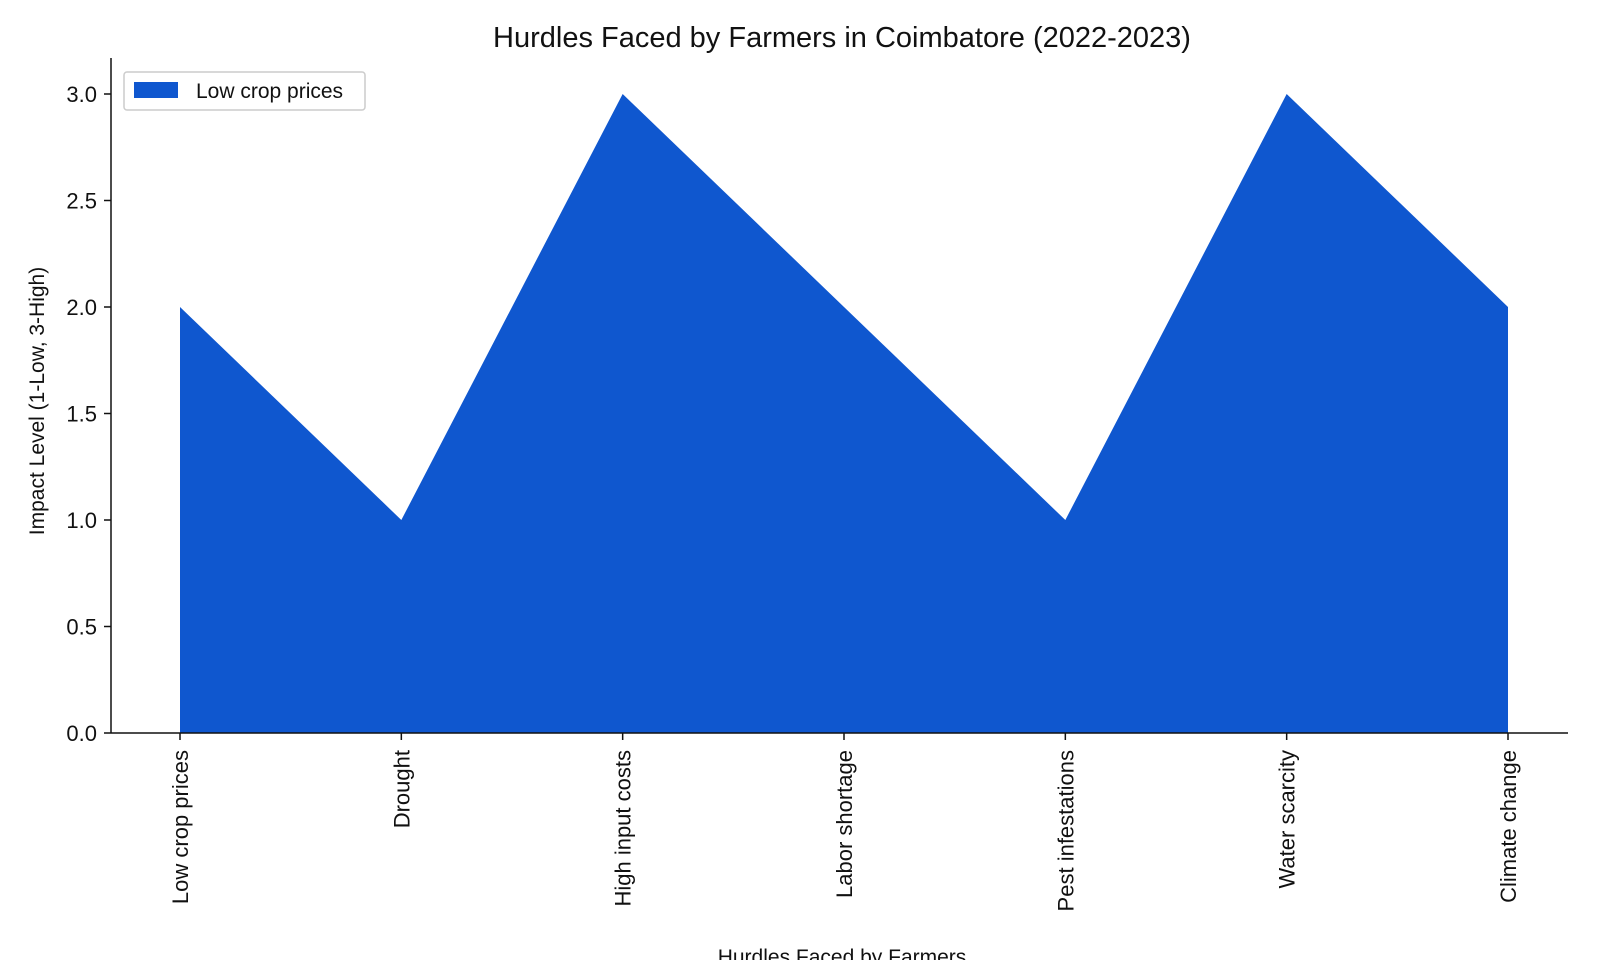 Image resolution: width=1600 pixels, height=960 pixels. What do you see at coordinates (81, 414) in the screenshot?
I see `y-tick-label: 1.5` at bounding box center [81, 414].